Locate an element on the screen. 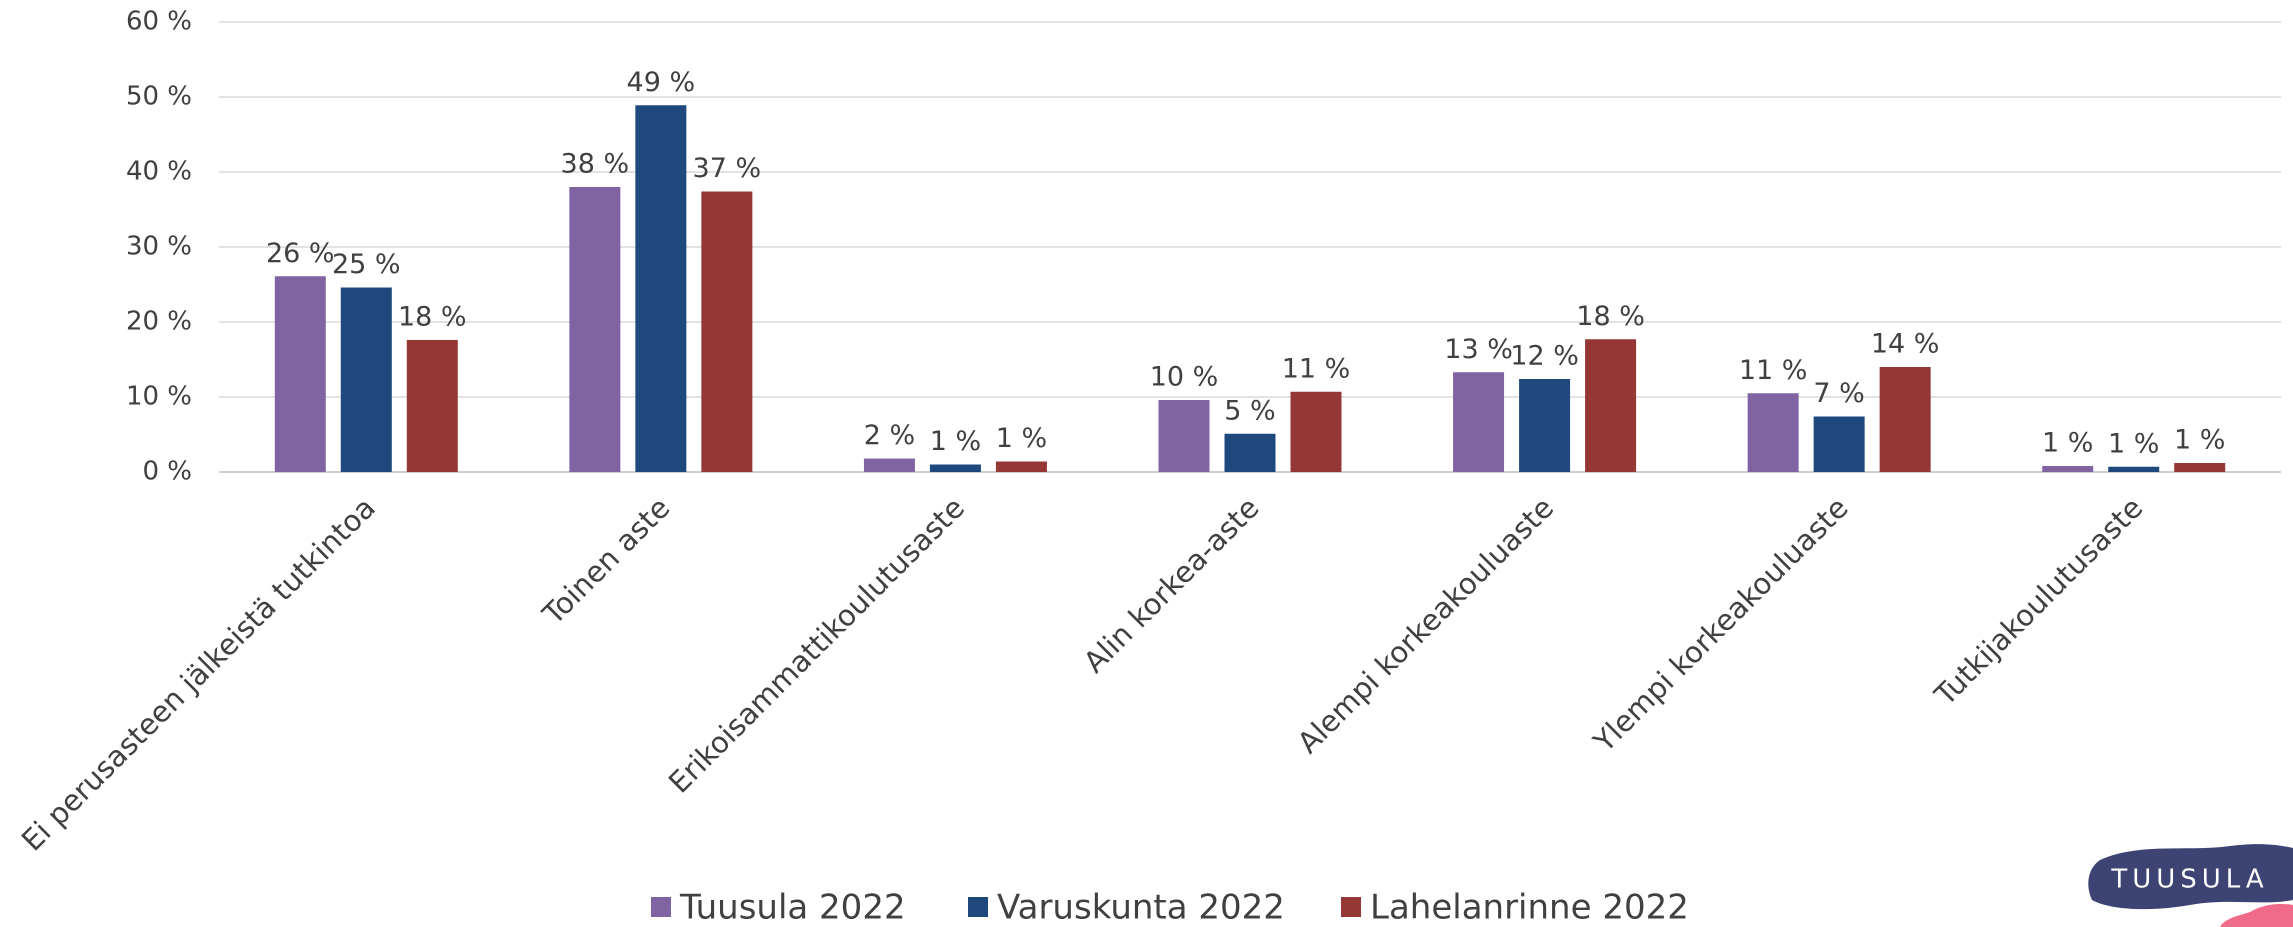  x-tick-label: Alempi korkeakouluaste is located at coordinates (1425, 625).